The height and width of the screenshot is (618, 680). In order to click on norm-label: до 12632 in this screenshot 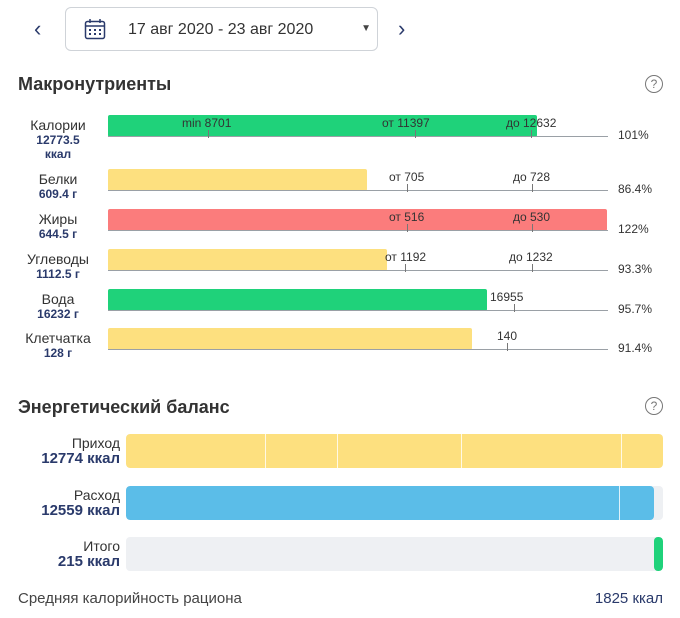, I will do `click(531, 123)`.